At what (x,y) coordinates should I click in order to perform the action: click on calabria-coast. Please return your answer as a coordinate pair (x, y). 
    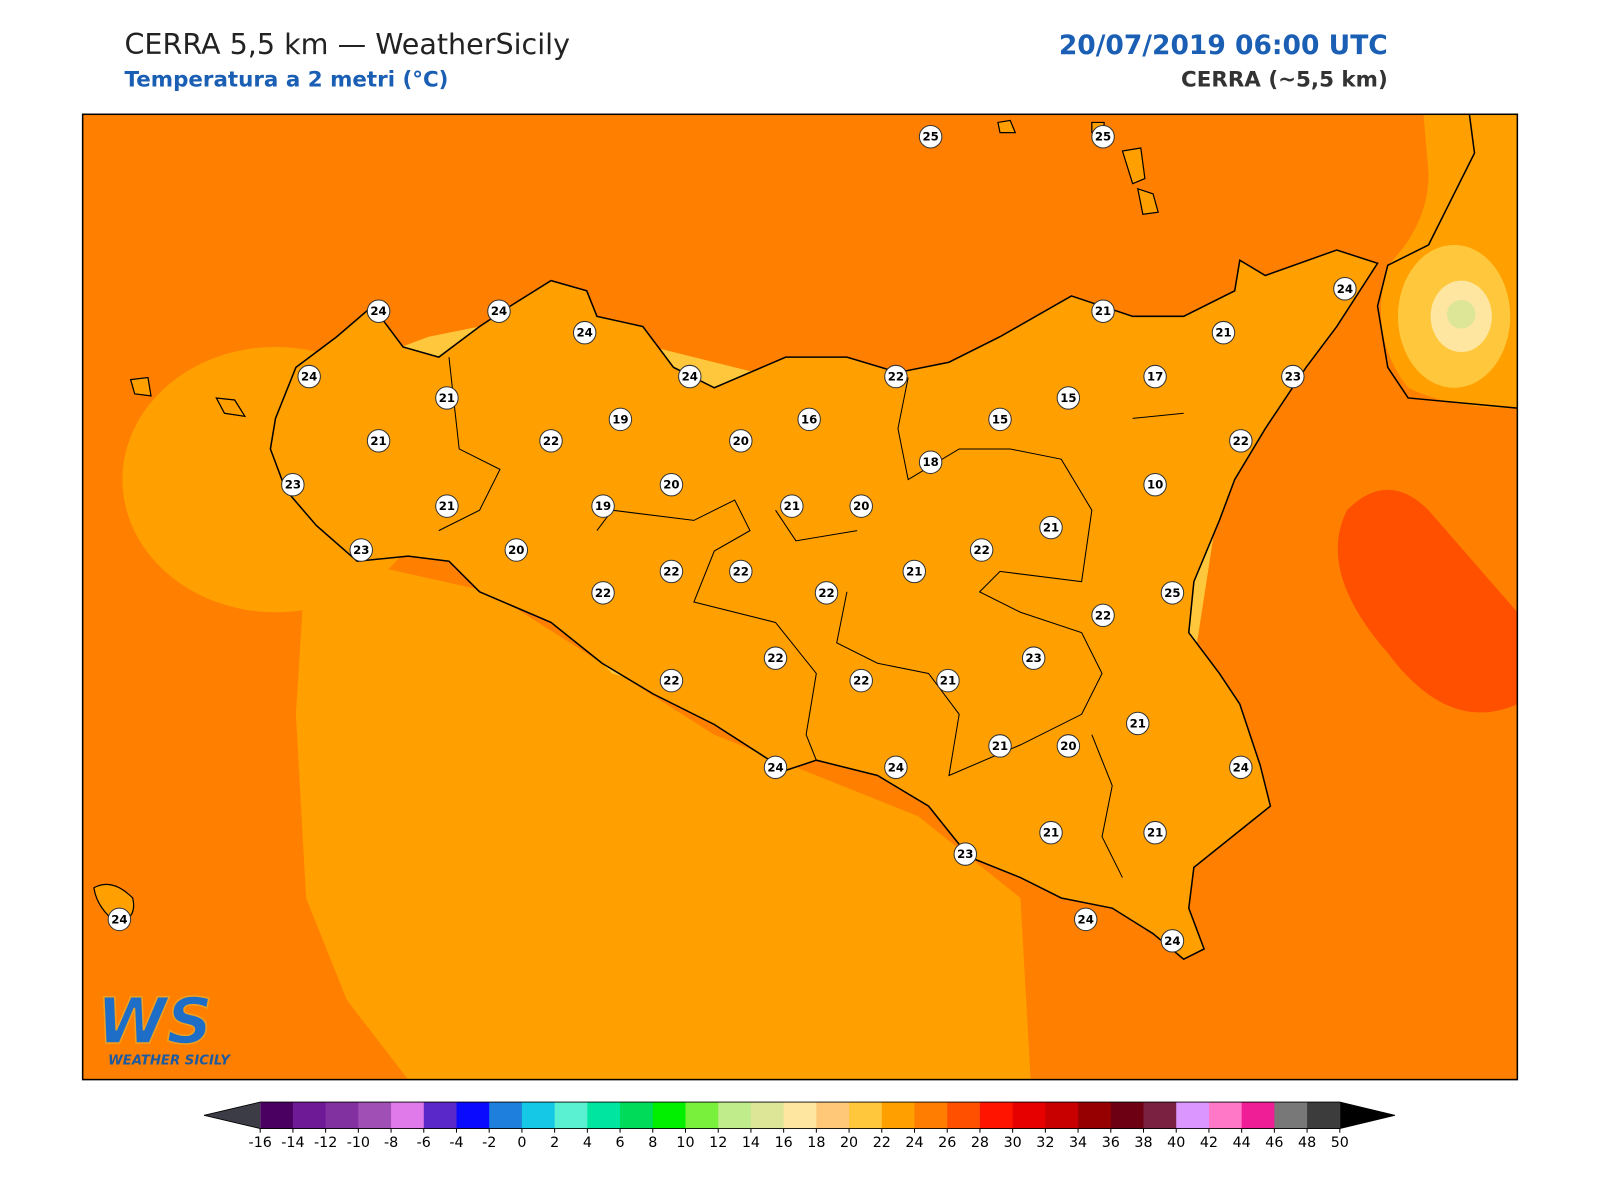
    Looking at the image, I should click on (1447, 261).